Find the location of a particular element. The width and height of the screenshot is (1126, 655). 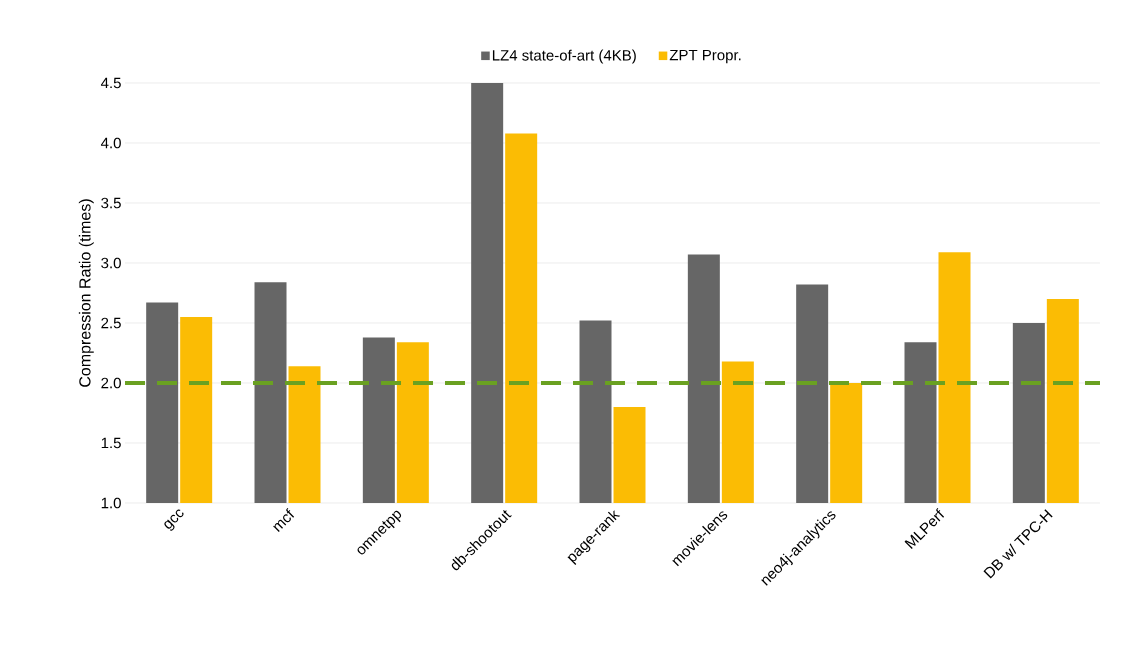

legend-label: LZ4 state-of-art (4KB) is located at coordinates (564, 56).